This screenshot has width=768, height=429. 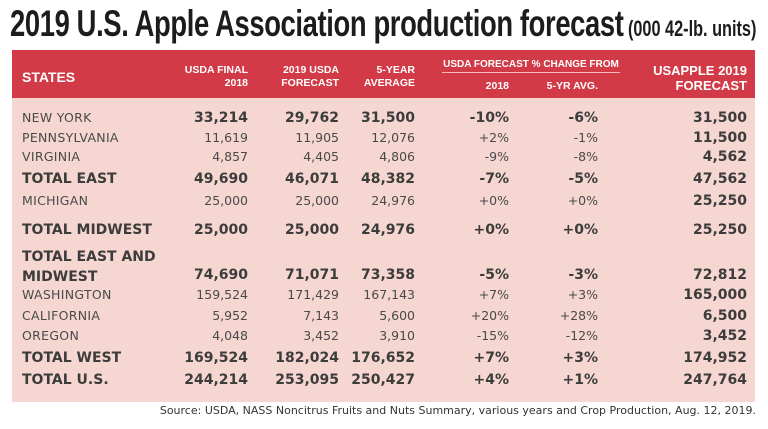 I want to click on cell-usda-final-2018: 4,048, so click(x=230, y=335).